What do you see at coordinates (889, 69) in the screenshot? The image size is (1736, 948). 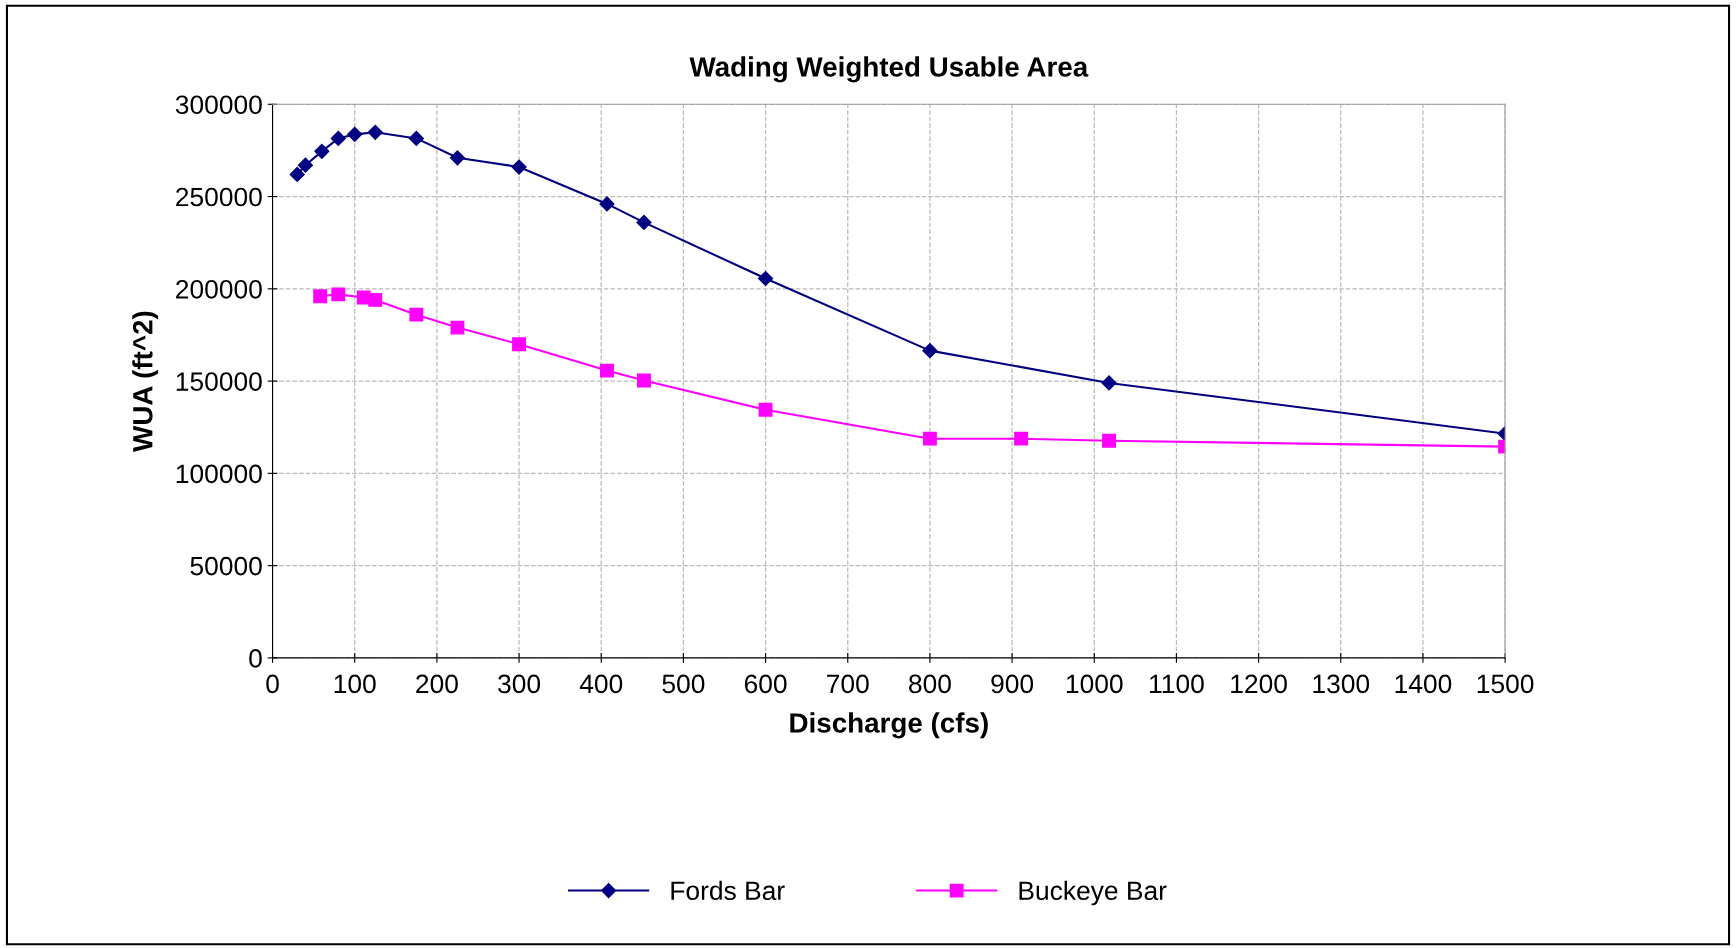 I see `chart-title: Wading Weighted Usable Area` at bounding box center [889, 69].